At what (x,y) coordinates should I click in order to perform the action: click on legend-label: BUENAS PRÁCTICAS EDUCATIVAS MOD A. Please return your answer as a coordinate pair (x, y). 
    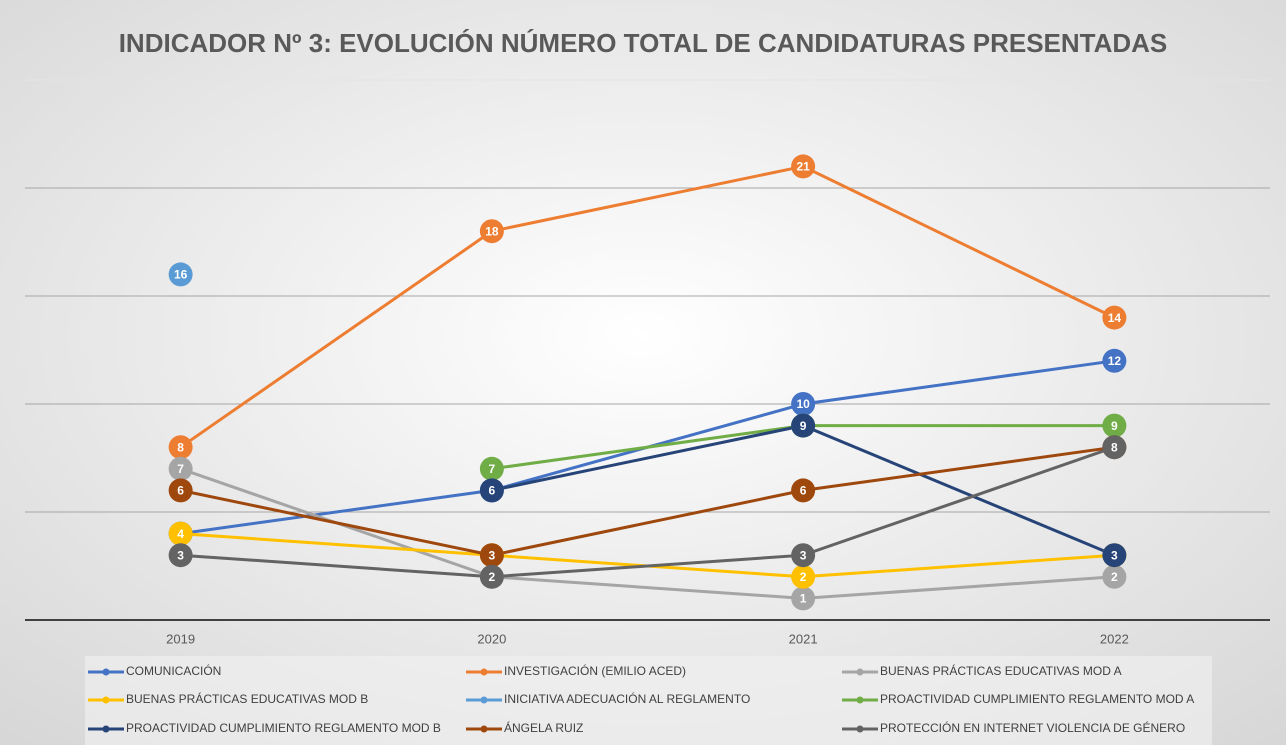
    Looking at the image, I should click on (1001, 670).